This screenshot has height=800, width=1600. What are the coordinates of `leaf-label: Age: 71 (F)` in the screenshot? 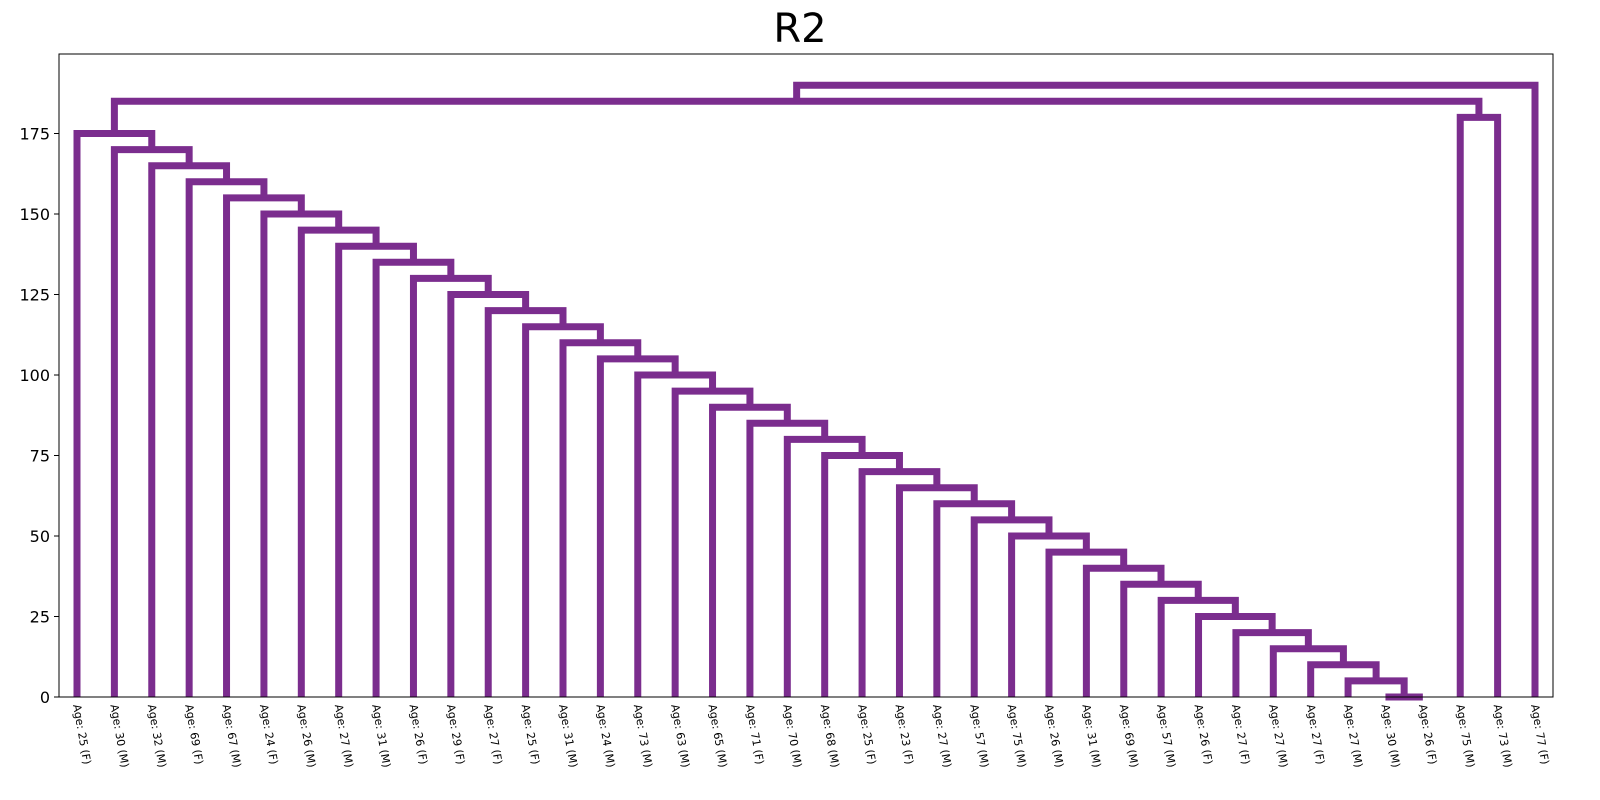 It's located at (754, 734).